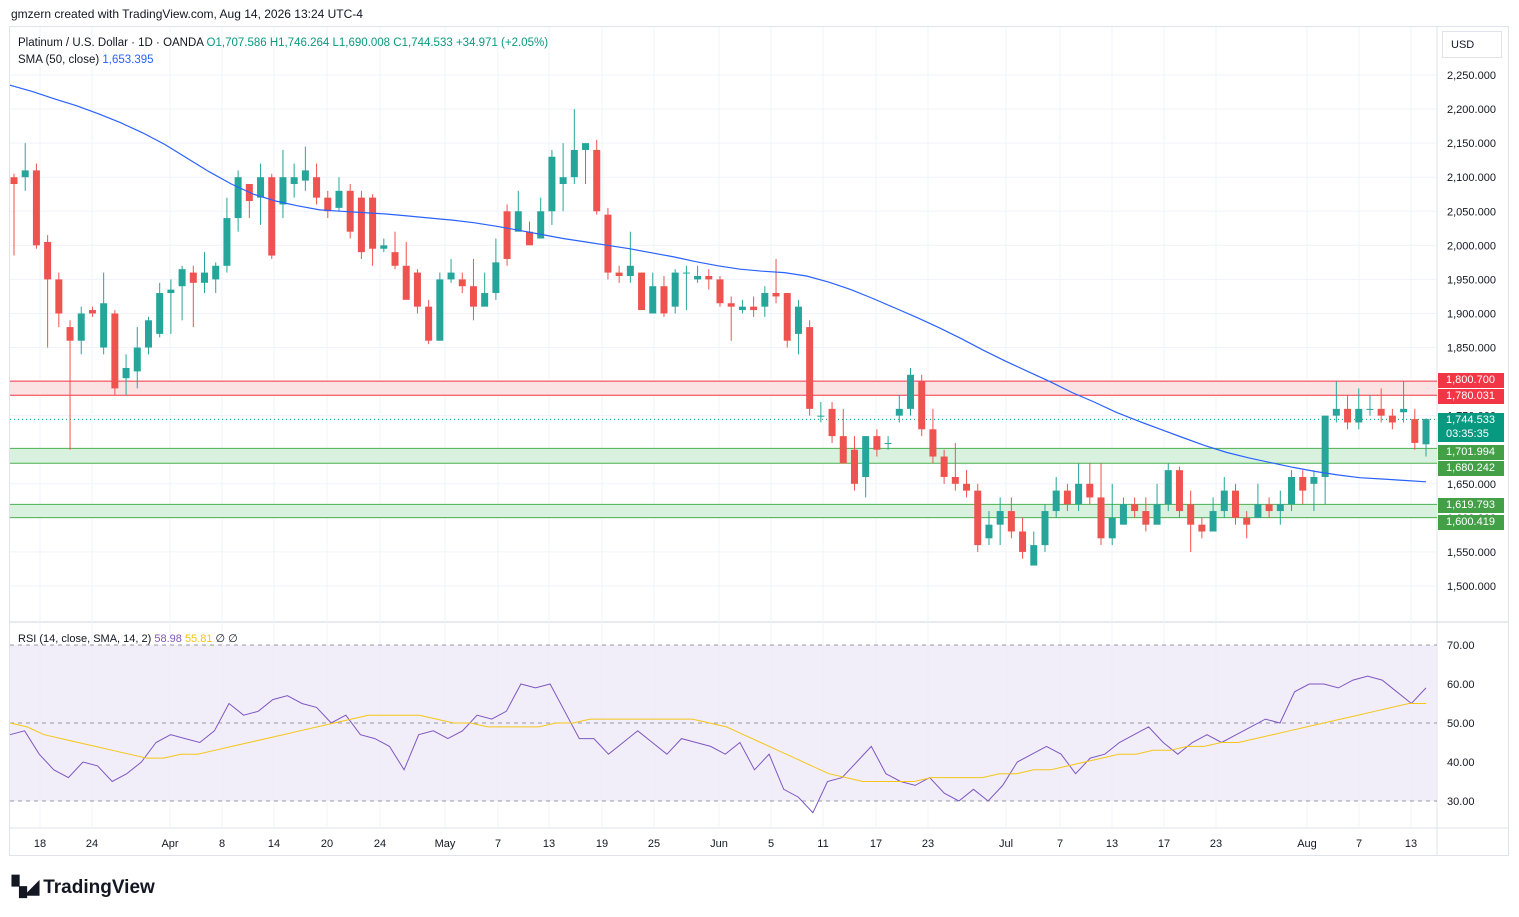 The width and height of the screenshot is (1519, 917). Describe the element at coordinates (1471, 380) in the screenshot. I see `resist-top-tag: 1,800.700` at that location.